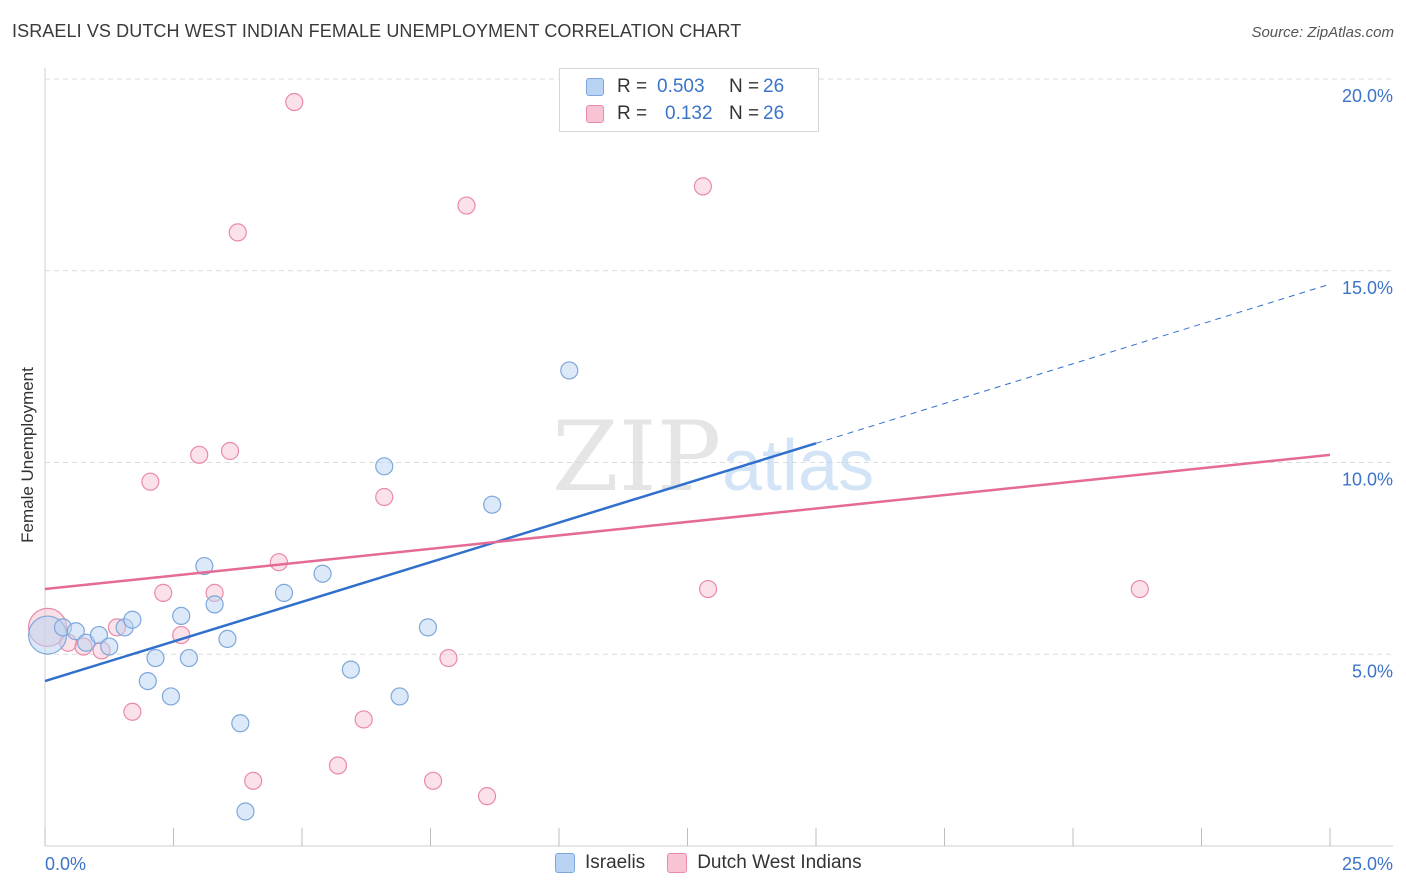 The width and height of the screenshot is (1406, 892). I want to click on series-swatch-israelis, so click(565, 863).